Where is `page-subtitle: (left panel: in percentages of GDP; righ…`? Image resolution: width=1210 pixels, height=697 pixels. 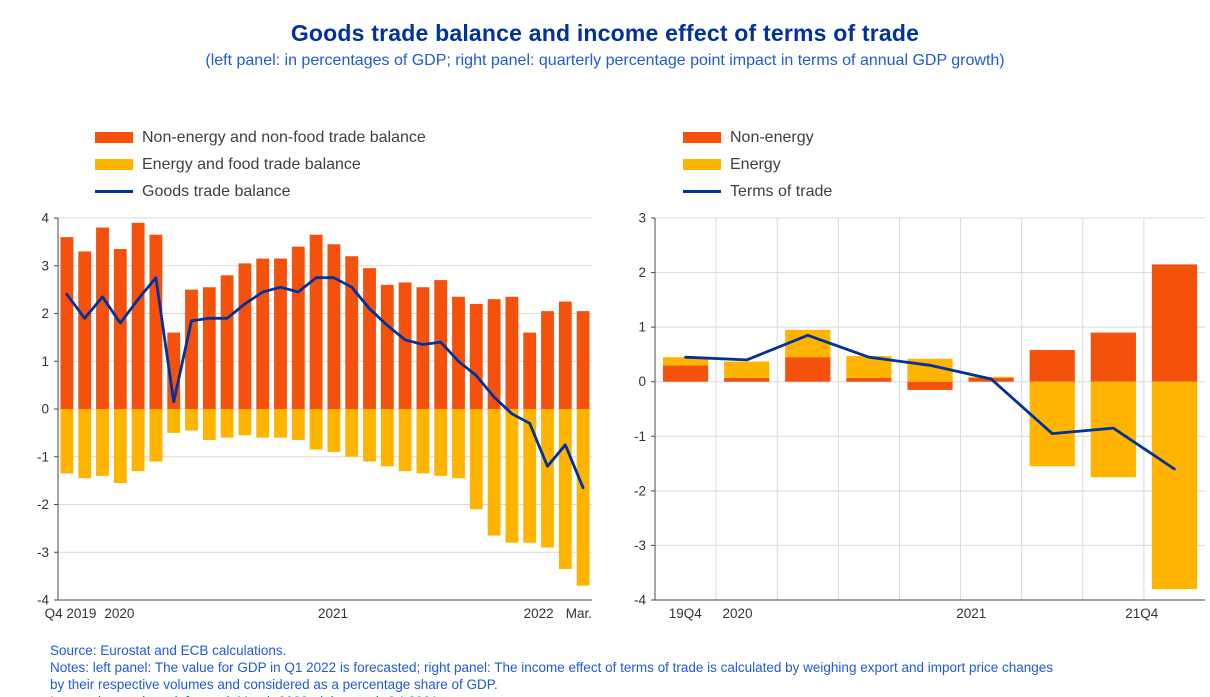 page-subtitle: (left panel: in percentages of GDP; righ… is located at coordinates (605, 60).